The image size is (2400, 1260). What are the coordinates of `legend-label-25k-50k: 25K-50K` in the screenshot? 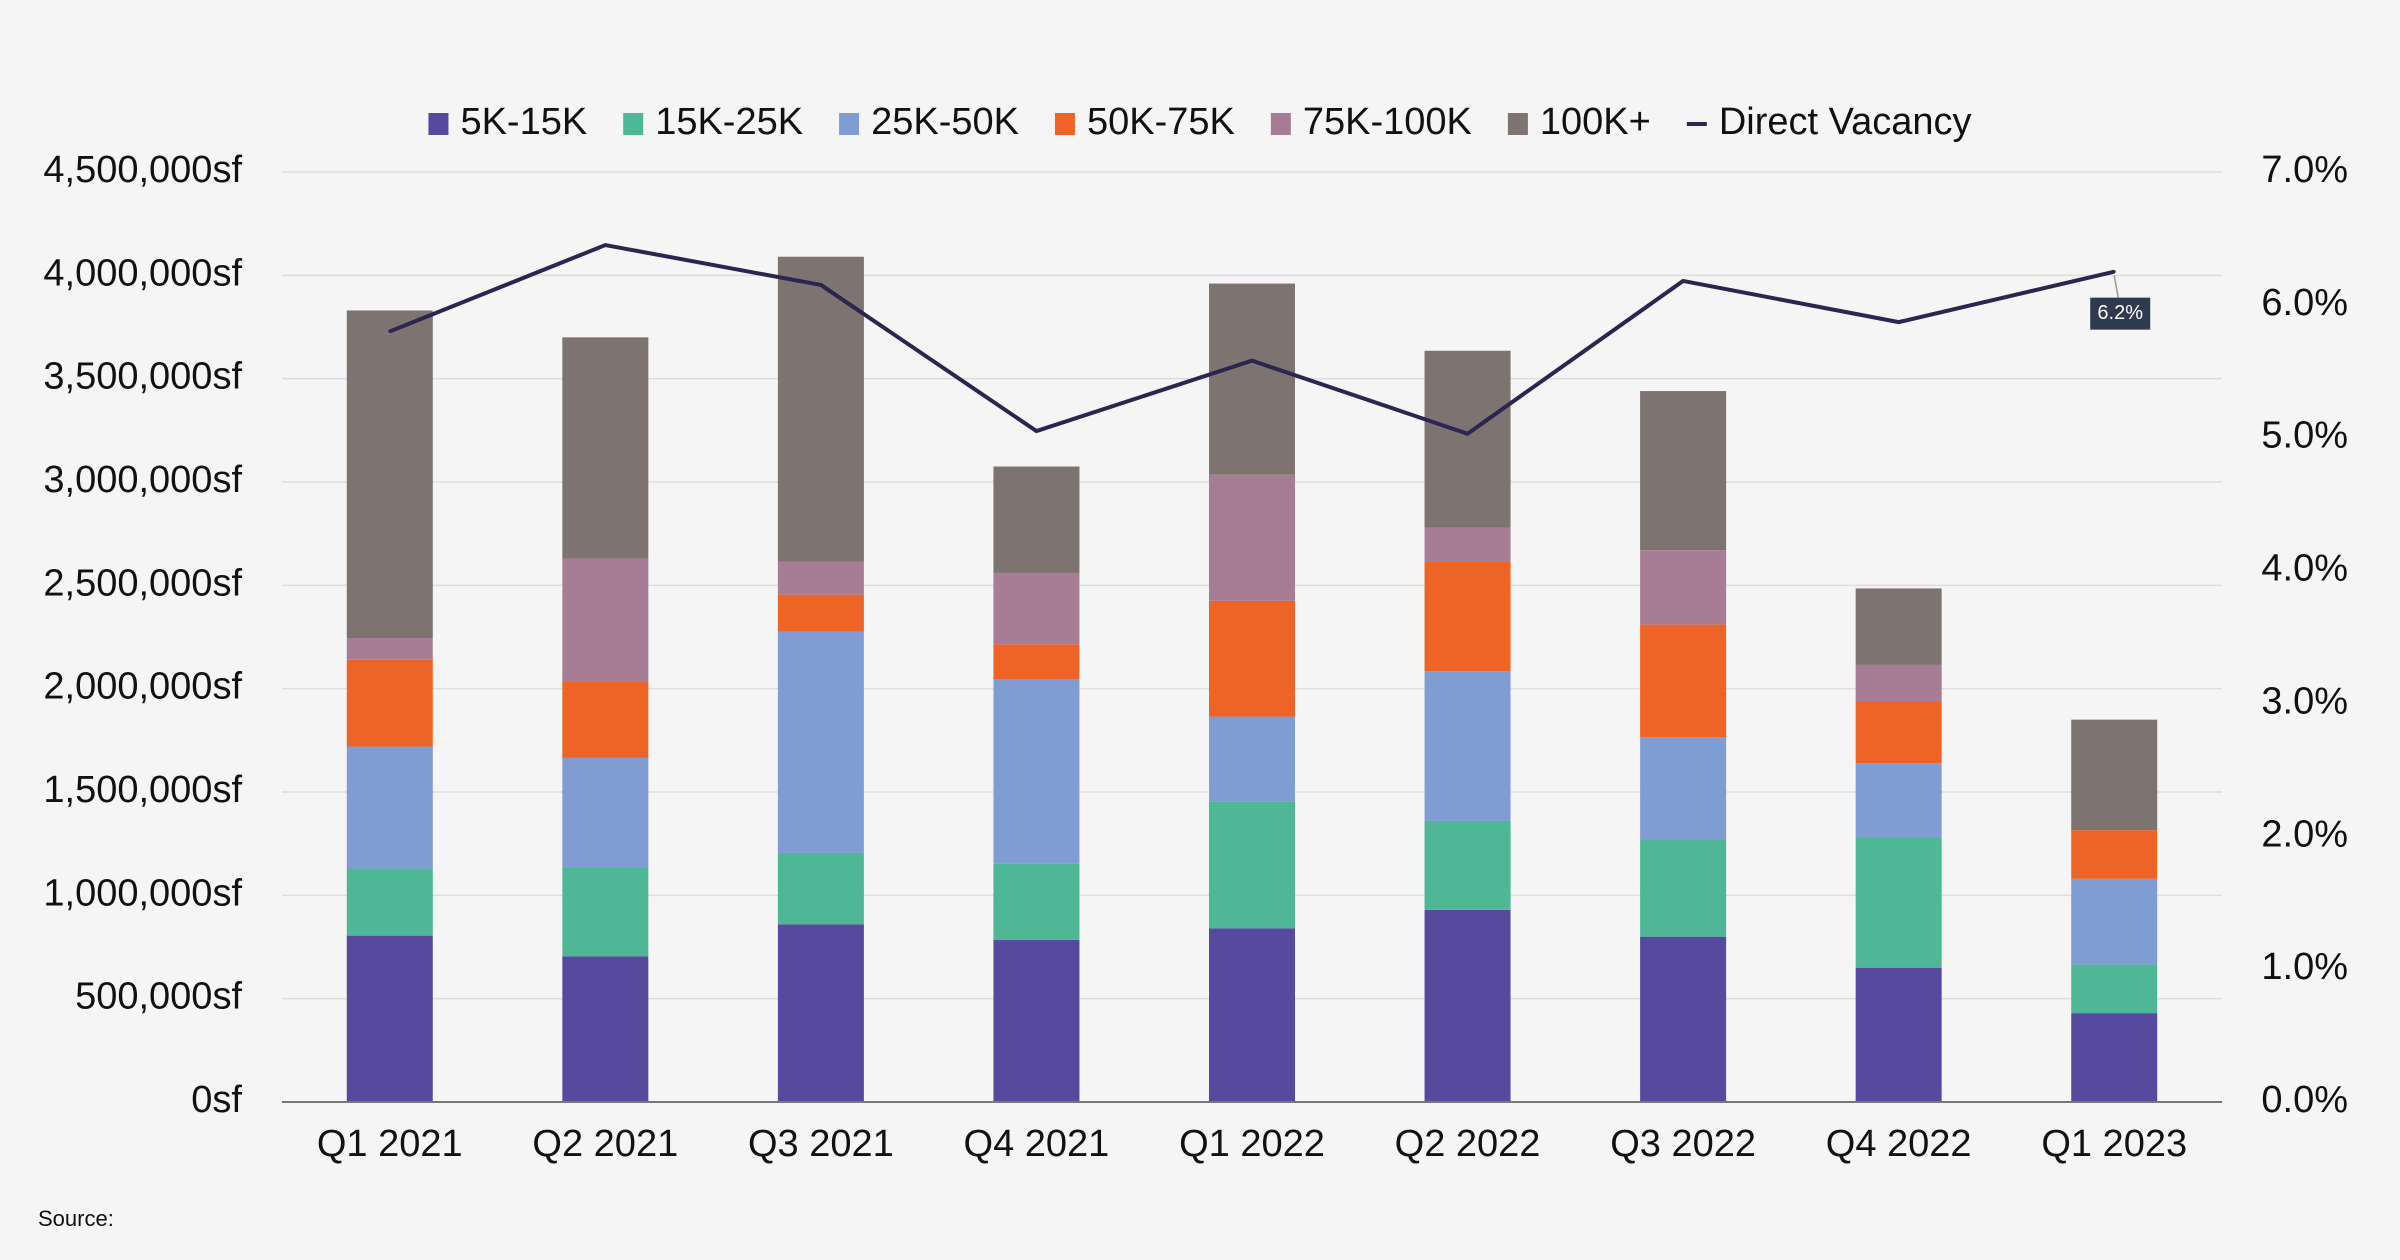 It's located at (945, 122).